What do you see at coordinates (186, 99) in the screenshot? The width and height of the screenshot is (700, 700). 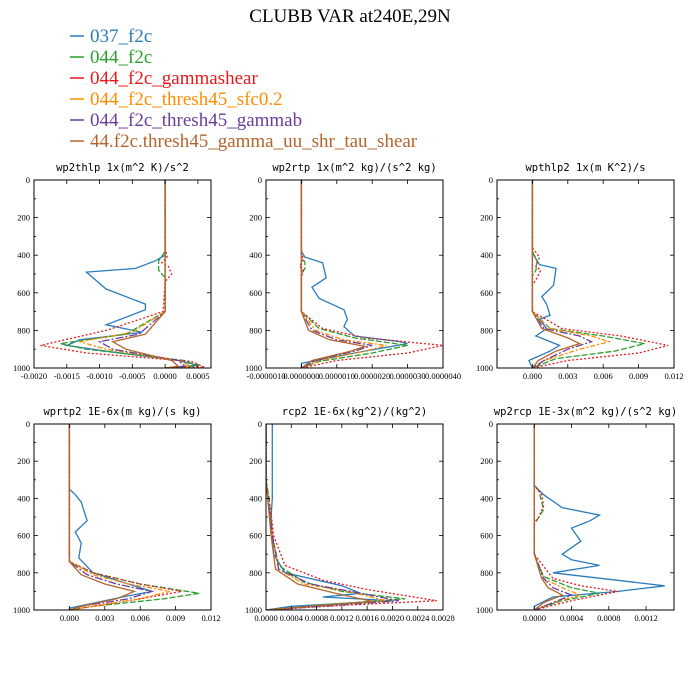 I see `legend-label: 044_f2c_thresh45_sfc0.2` at bounding box center [186, 99].